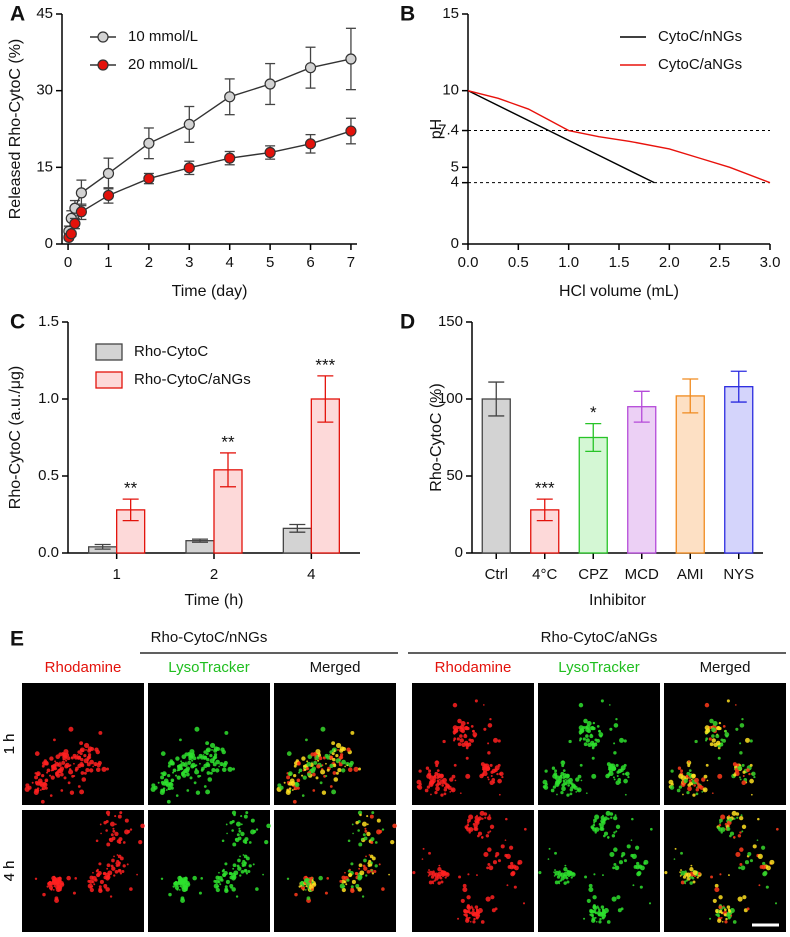  Describe the element at coordinates (642, 574) in the screenshot. I see `x-tick-label: MCD` at that location.